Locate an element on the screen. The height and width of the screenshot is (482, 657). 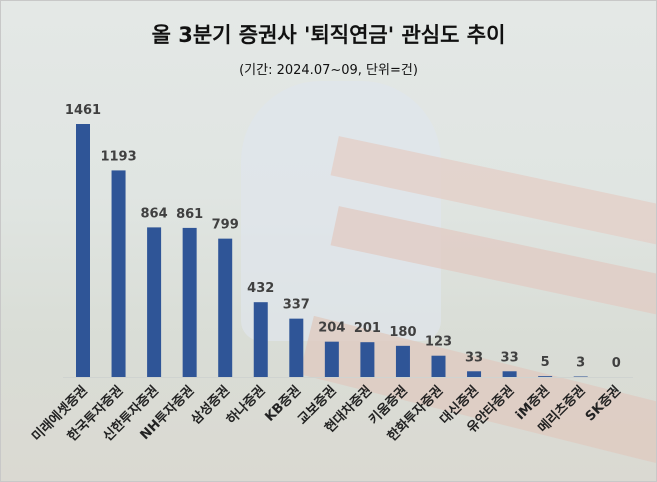
data-label: 864 is located at coordinates (154, 213).